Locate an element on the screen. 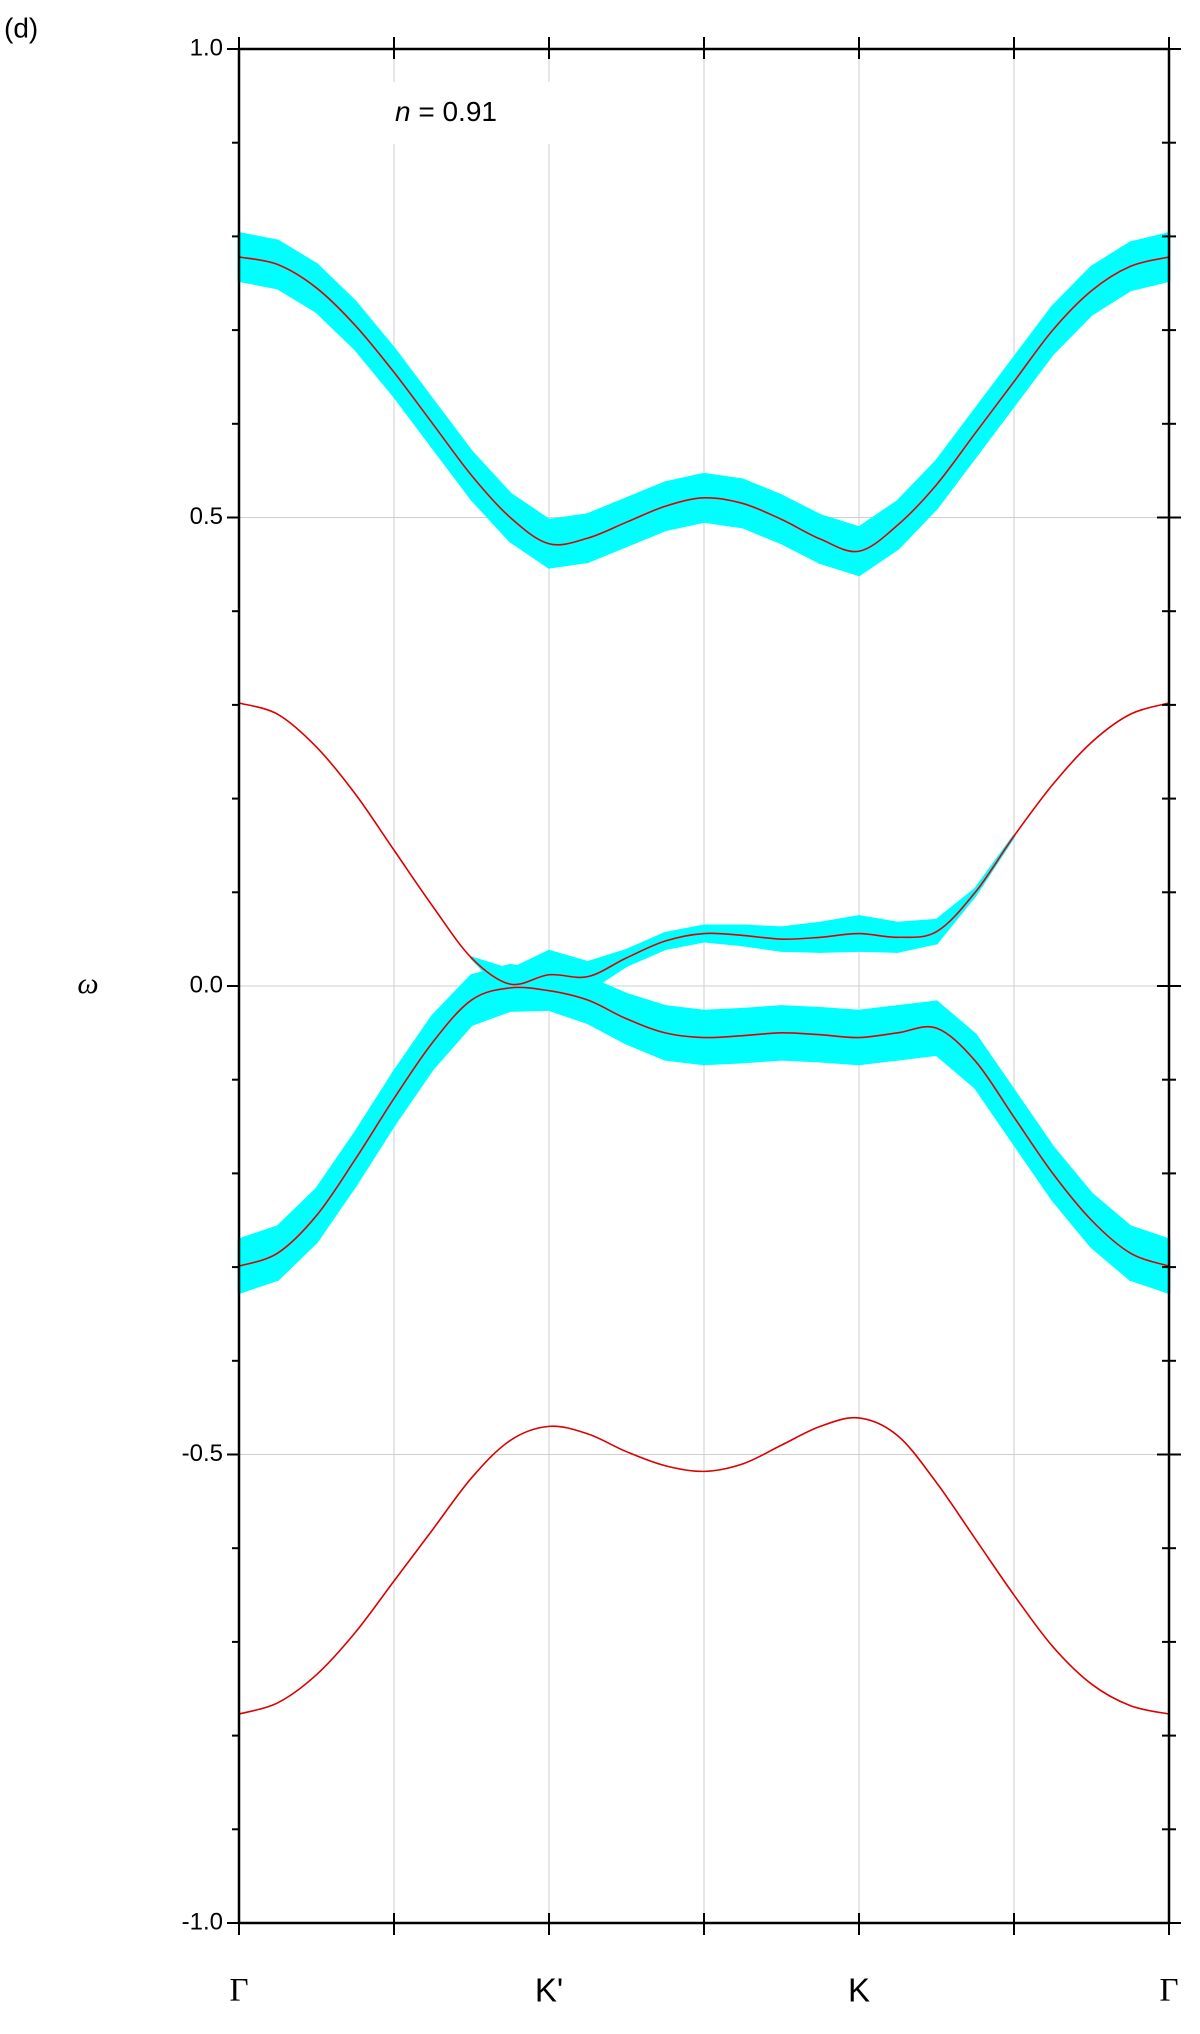 The height and width of the screenshot is (2034, 1200). annotation-symbol: n is located at coordinates (403, 111).